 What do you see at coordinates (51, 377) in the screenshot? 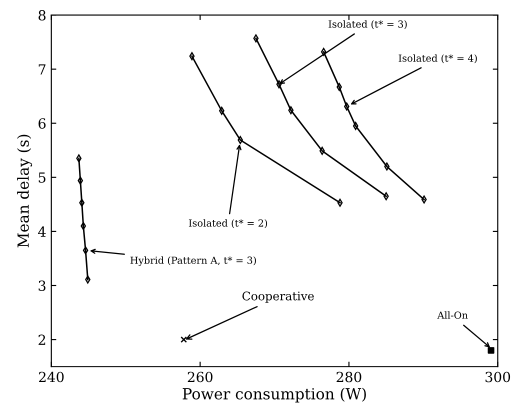
I see `x-tick-label: 240` at bounding box center [51, 377].